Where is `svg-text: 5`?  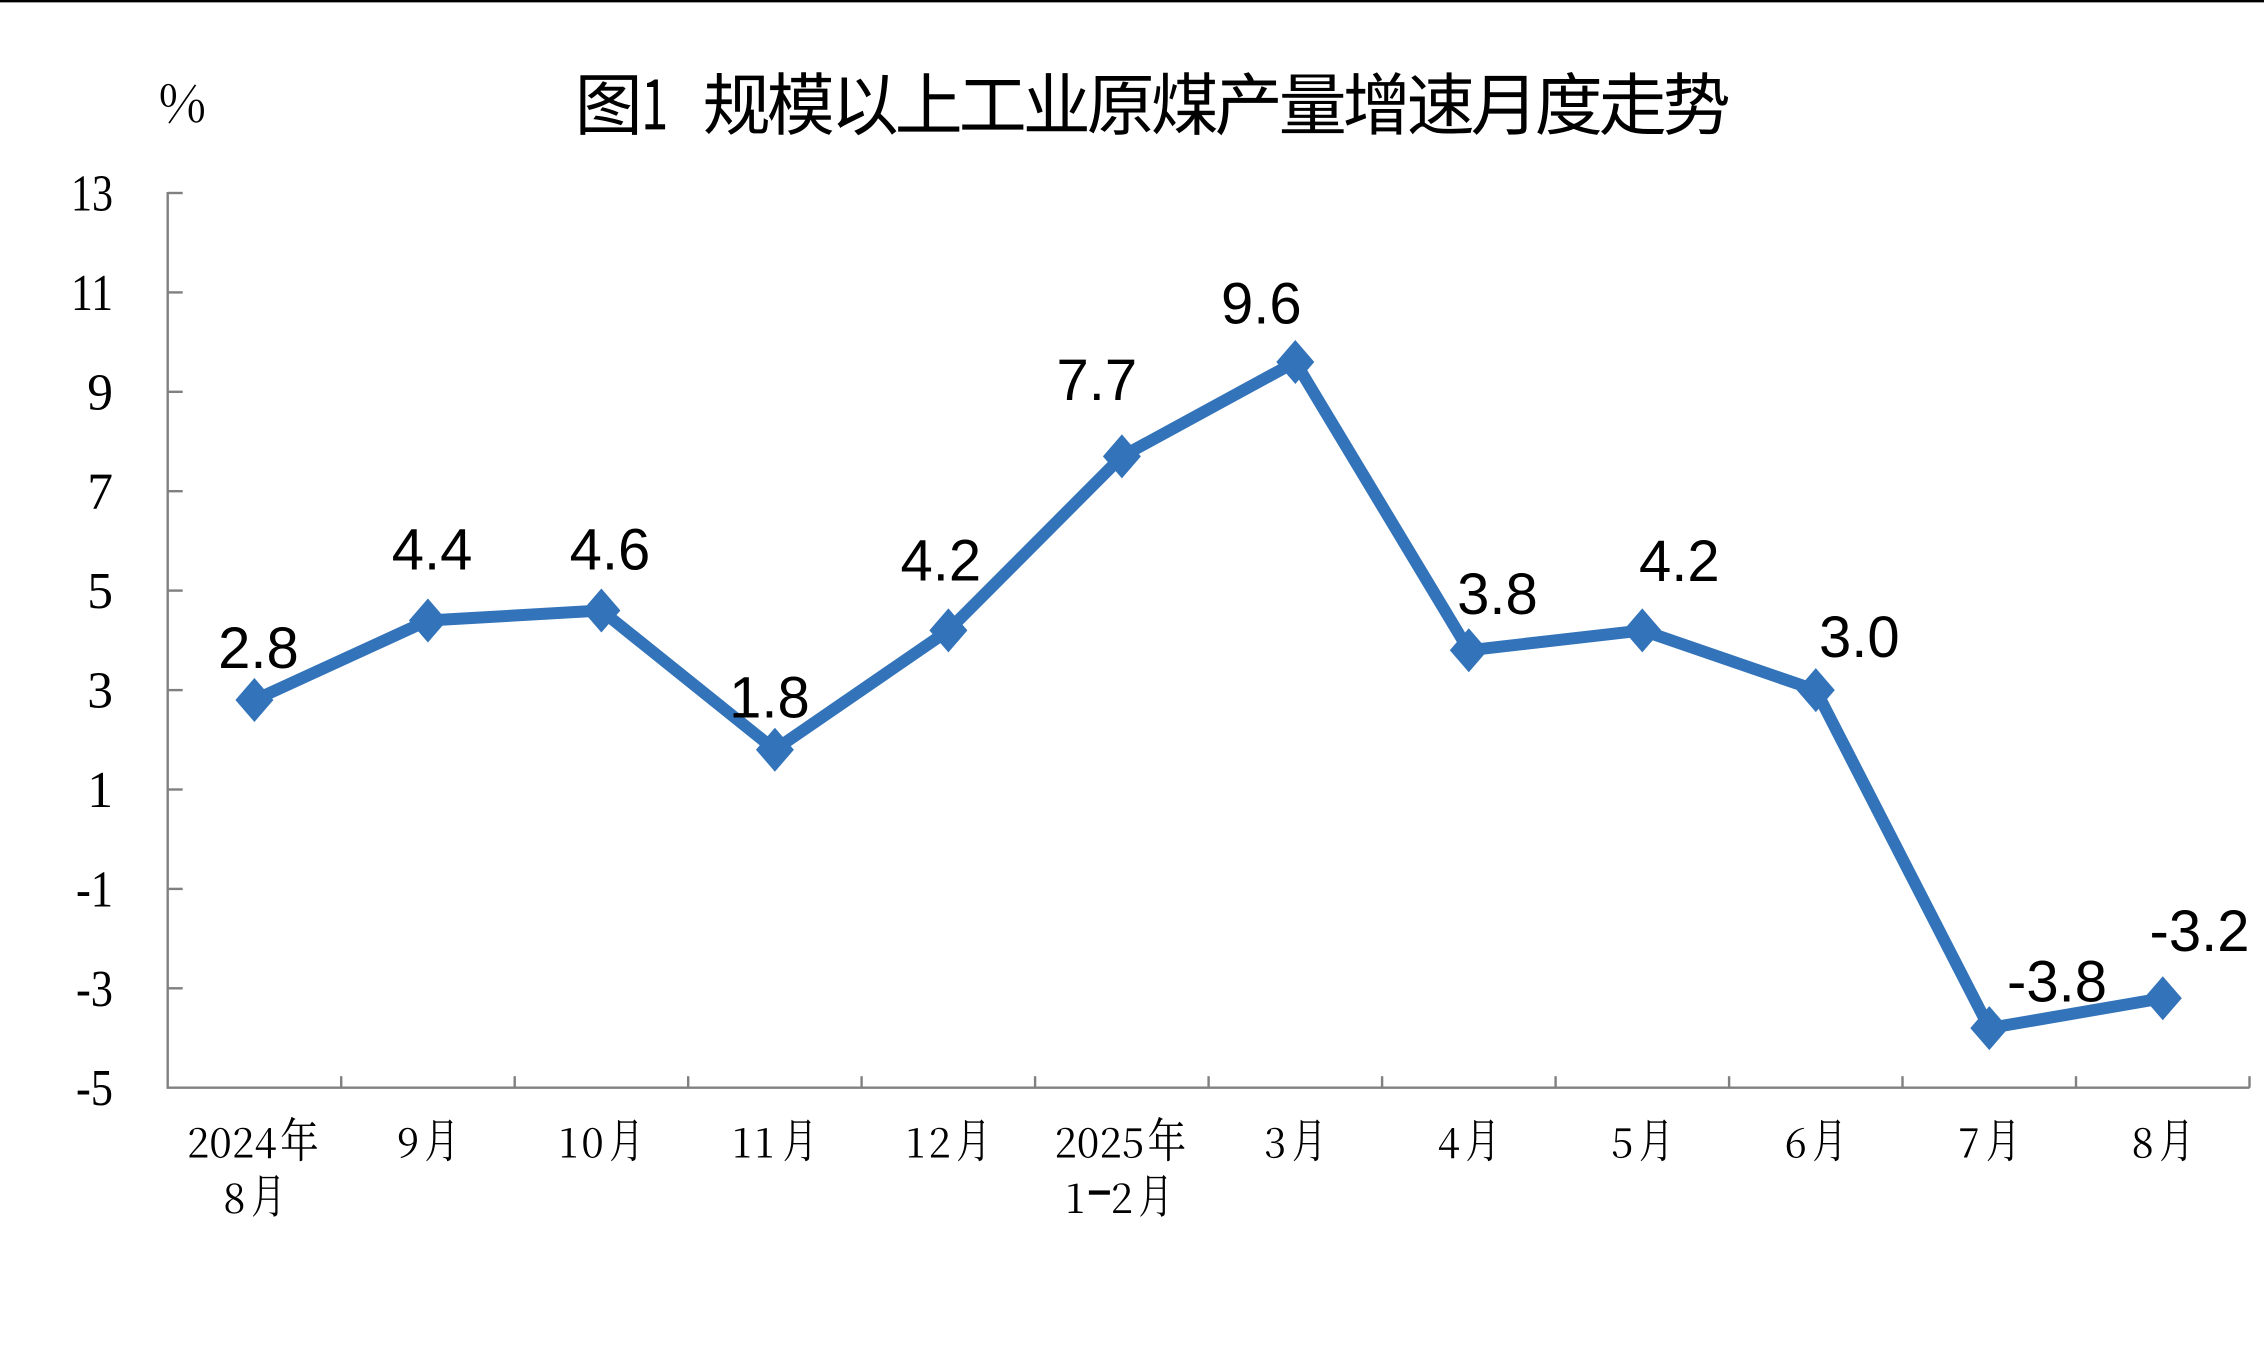
svg-text: 5 is located at coordinates (100, 591).